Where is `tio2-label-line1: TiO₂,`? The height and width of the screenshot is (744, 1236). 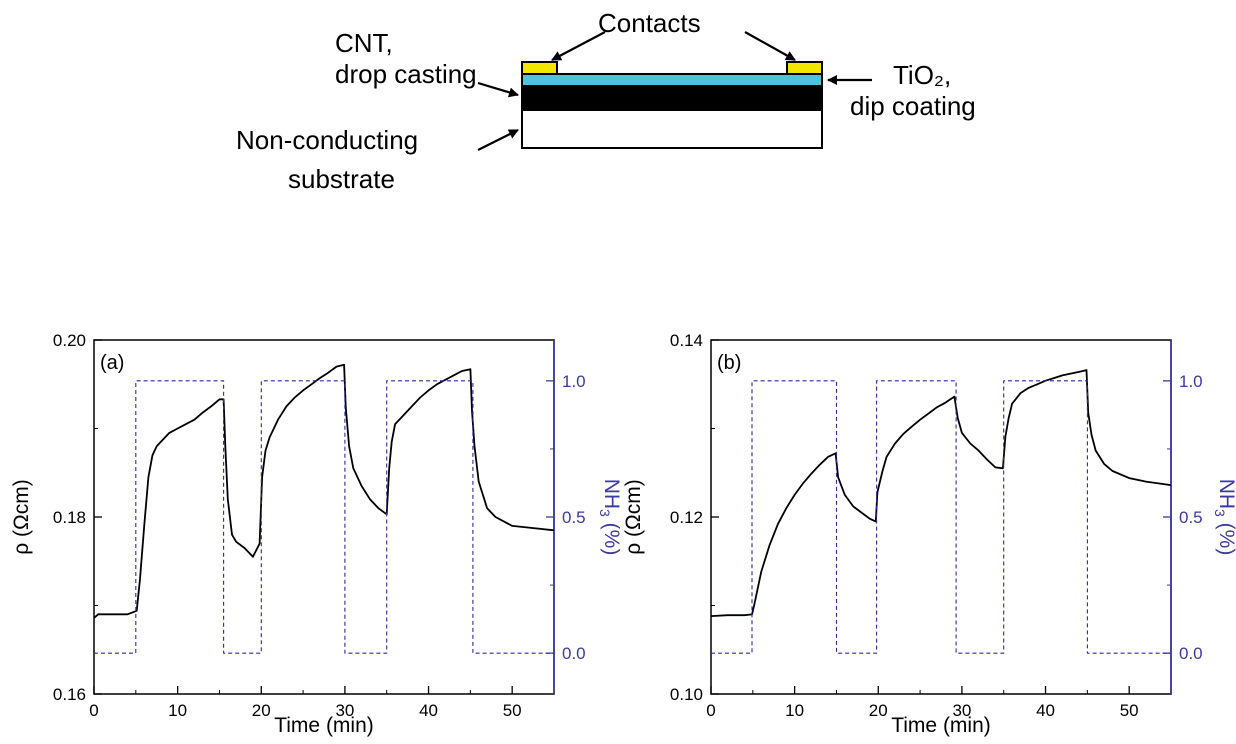
tio2-label-line1: TiO₂, is located at coordinates (922, 75).